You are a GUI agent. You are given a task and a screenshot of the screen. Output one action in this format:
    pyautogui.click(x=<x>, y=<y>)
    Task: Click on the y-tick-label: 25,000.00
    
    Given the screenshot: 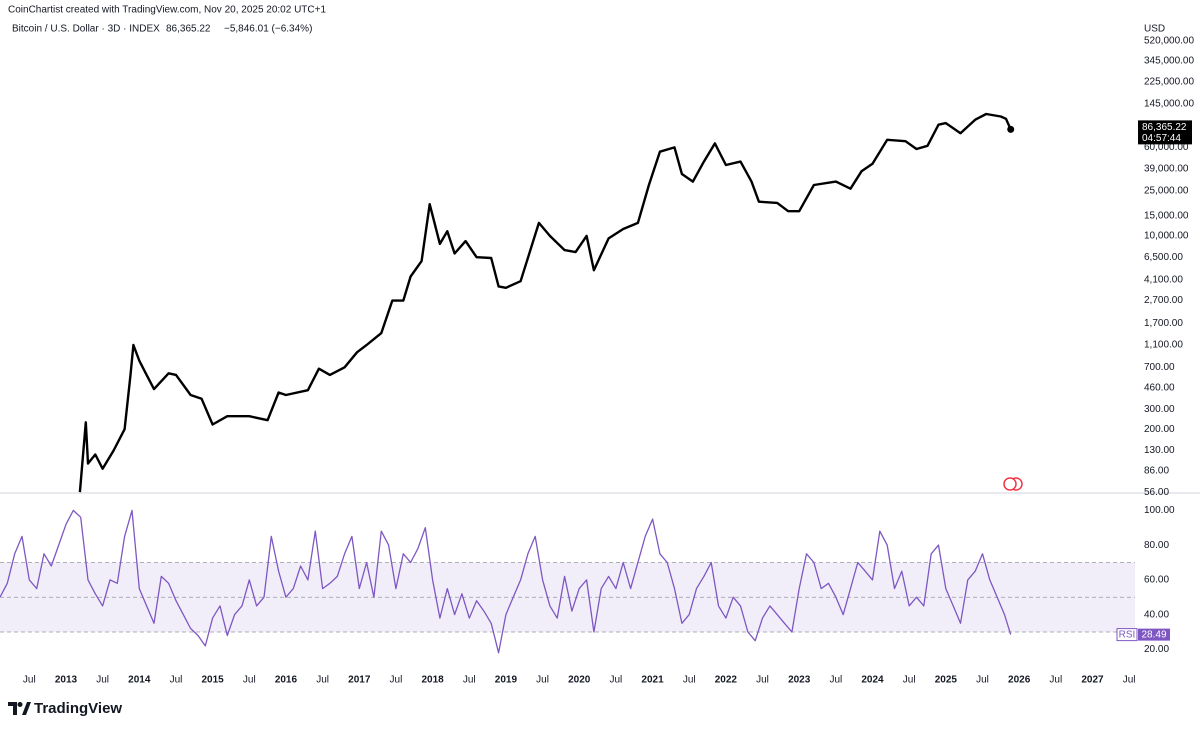 What is the action you would take?
    pyautogui.click(x=1166, y=190)
    